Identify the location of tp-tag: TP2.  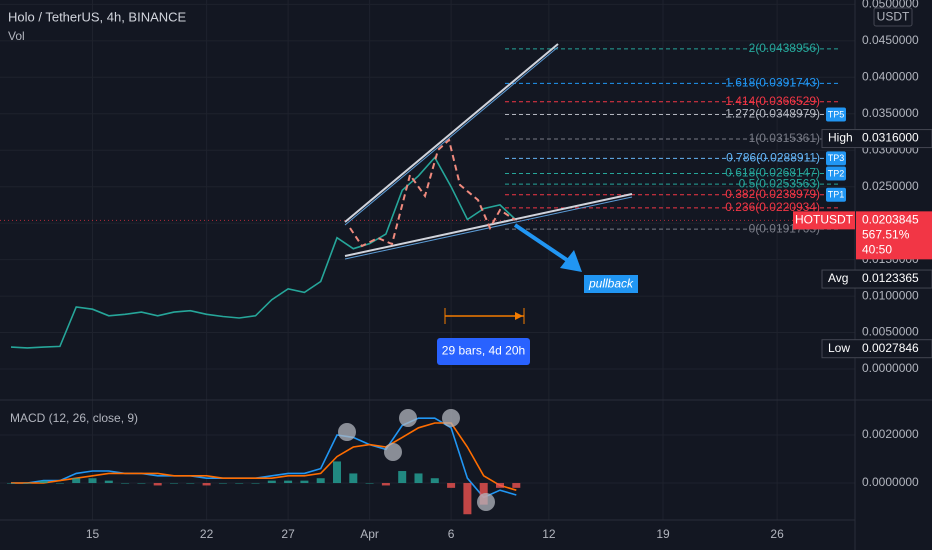
(836, 173).